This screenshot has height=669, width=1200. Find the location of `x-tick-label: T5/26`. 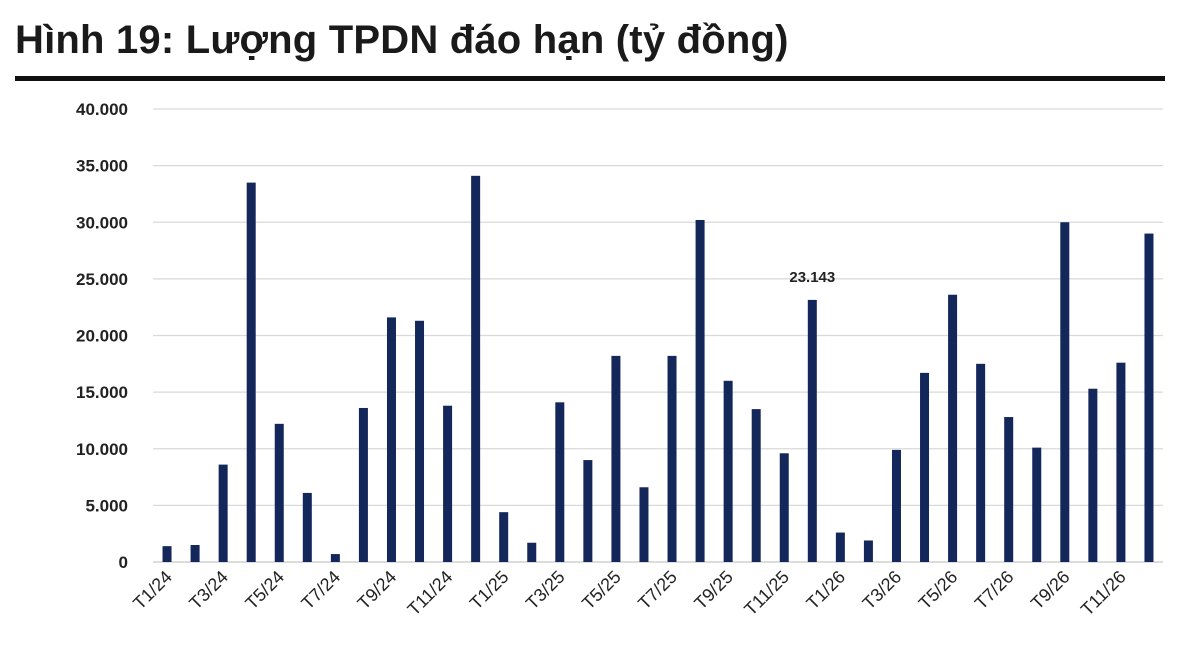

x-tick-label: T5/26 is located at coordinates (938, 590).